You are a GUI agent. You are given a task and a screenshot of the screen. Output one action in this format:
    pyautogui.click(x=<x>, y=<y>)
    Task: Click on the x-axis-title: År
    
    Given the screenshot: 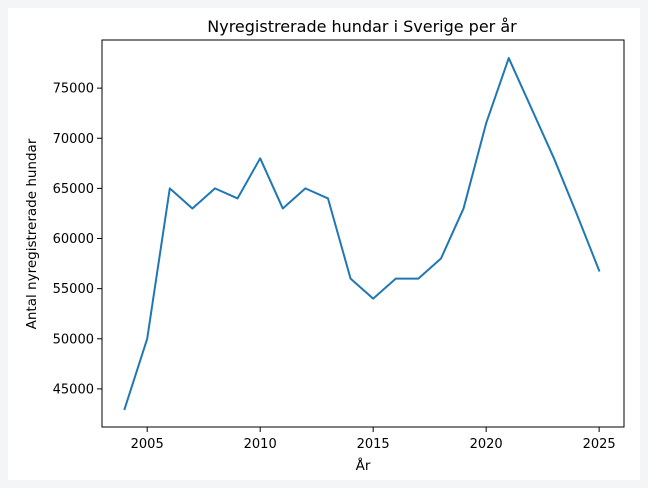 What is the action you would take?
    pyautogui.click(x=363, y=465)
    